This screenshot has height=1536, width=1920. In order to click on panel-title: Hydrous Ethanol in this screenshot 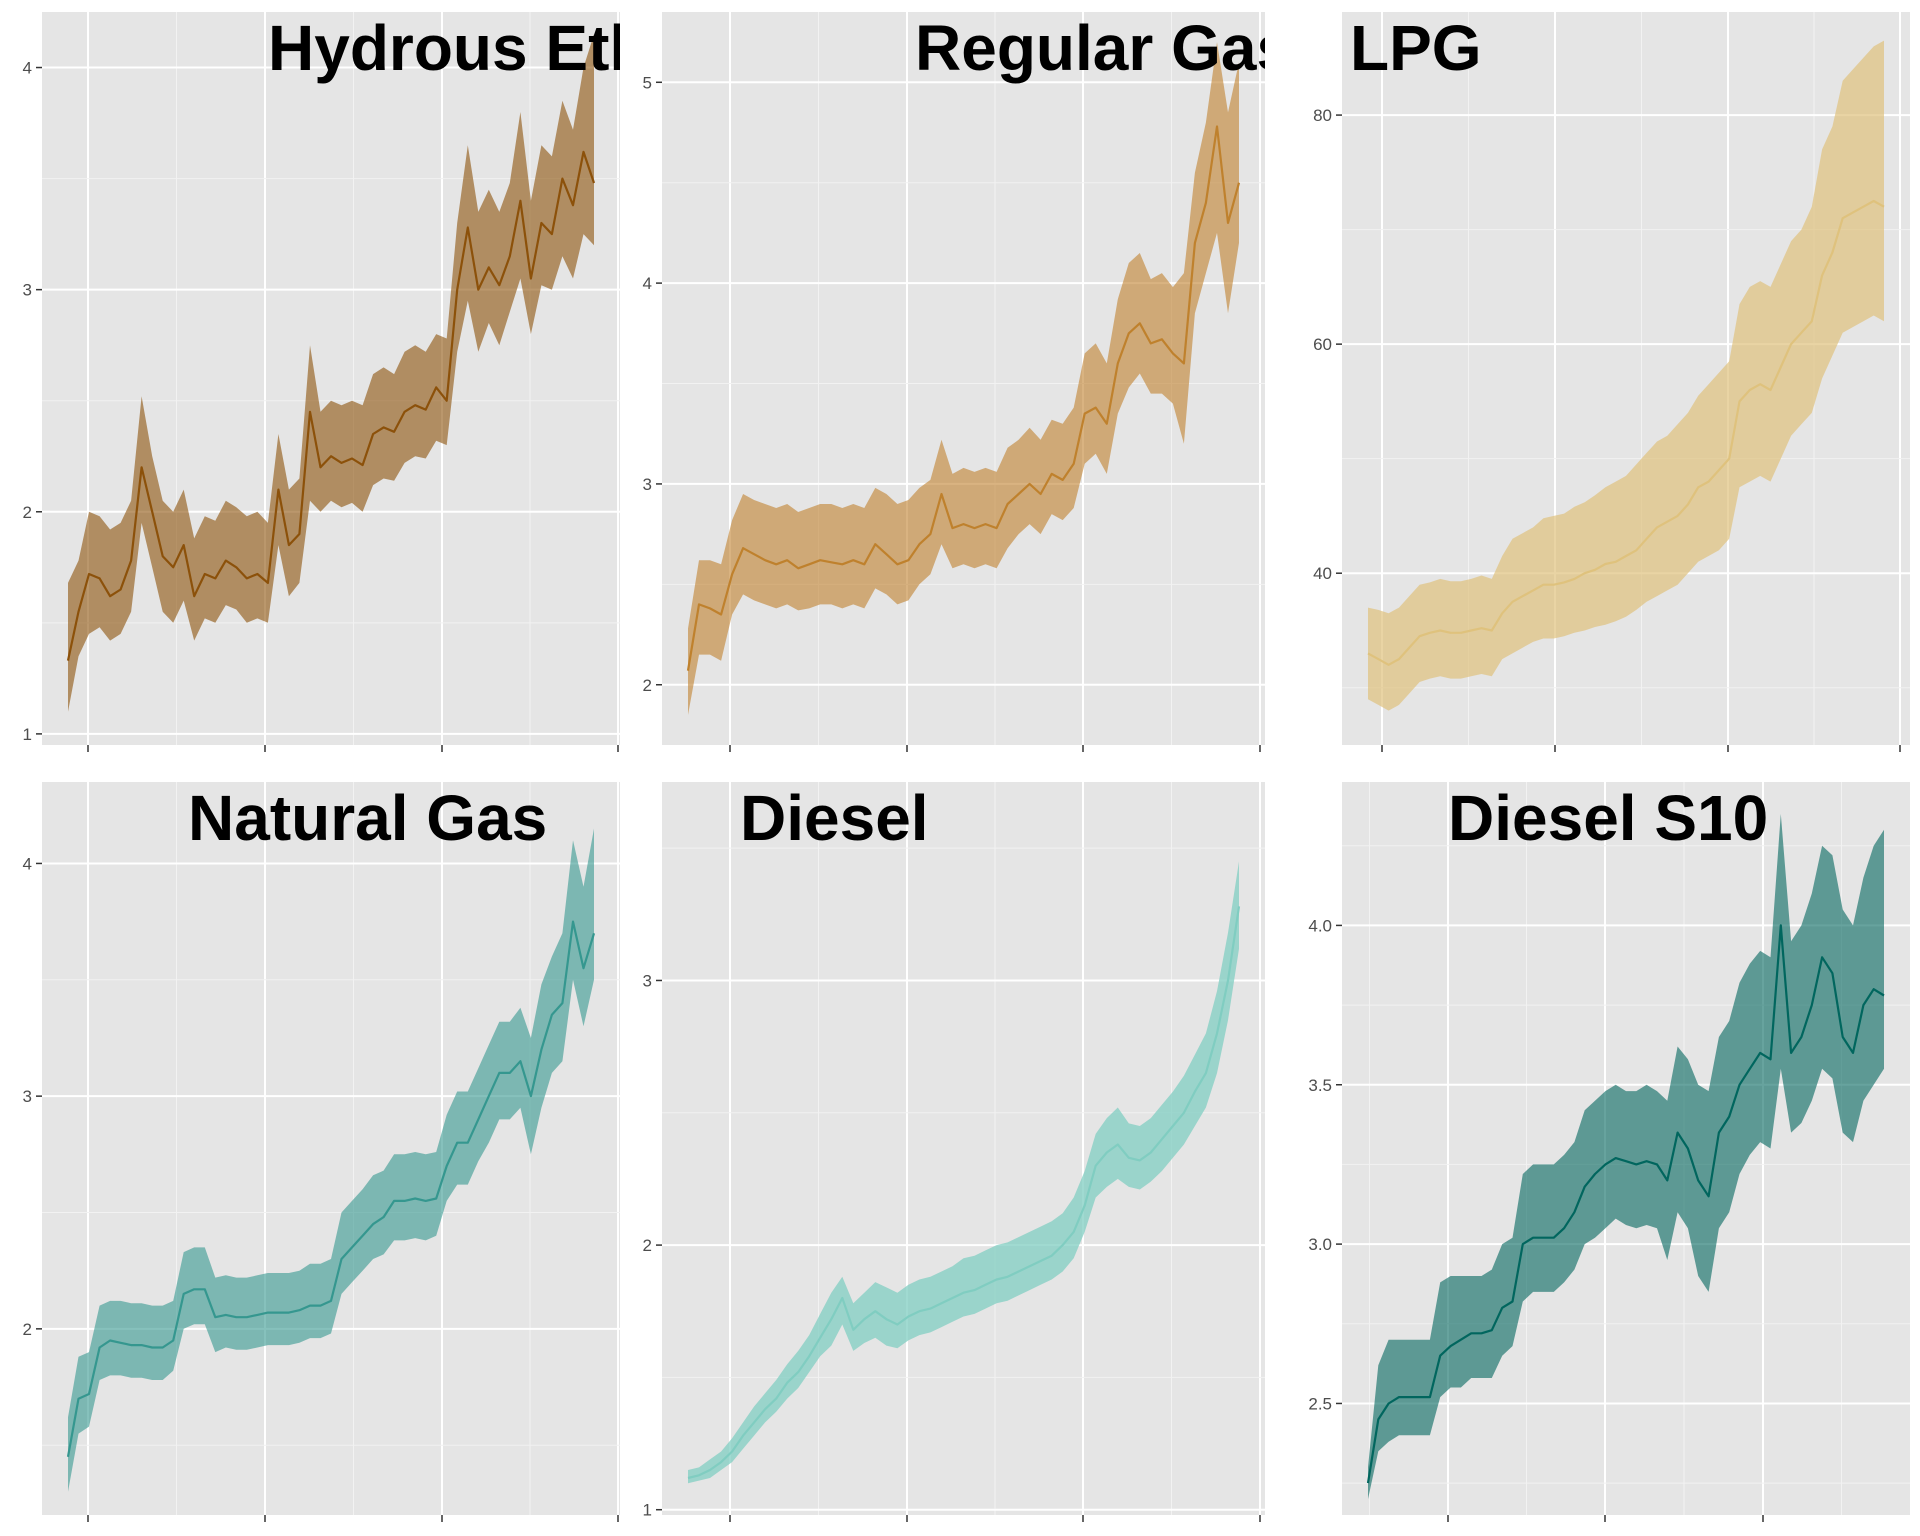, I will do `click(524, 48)`.